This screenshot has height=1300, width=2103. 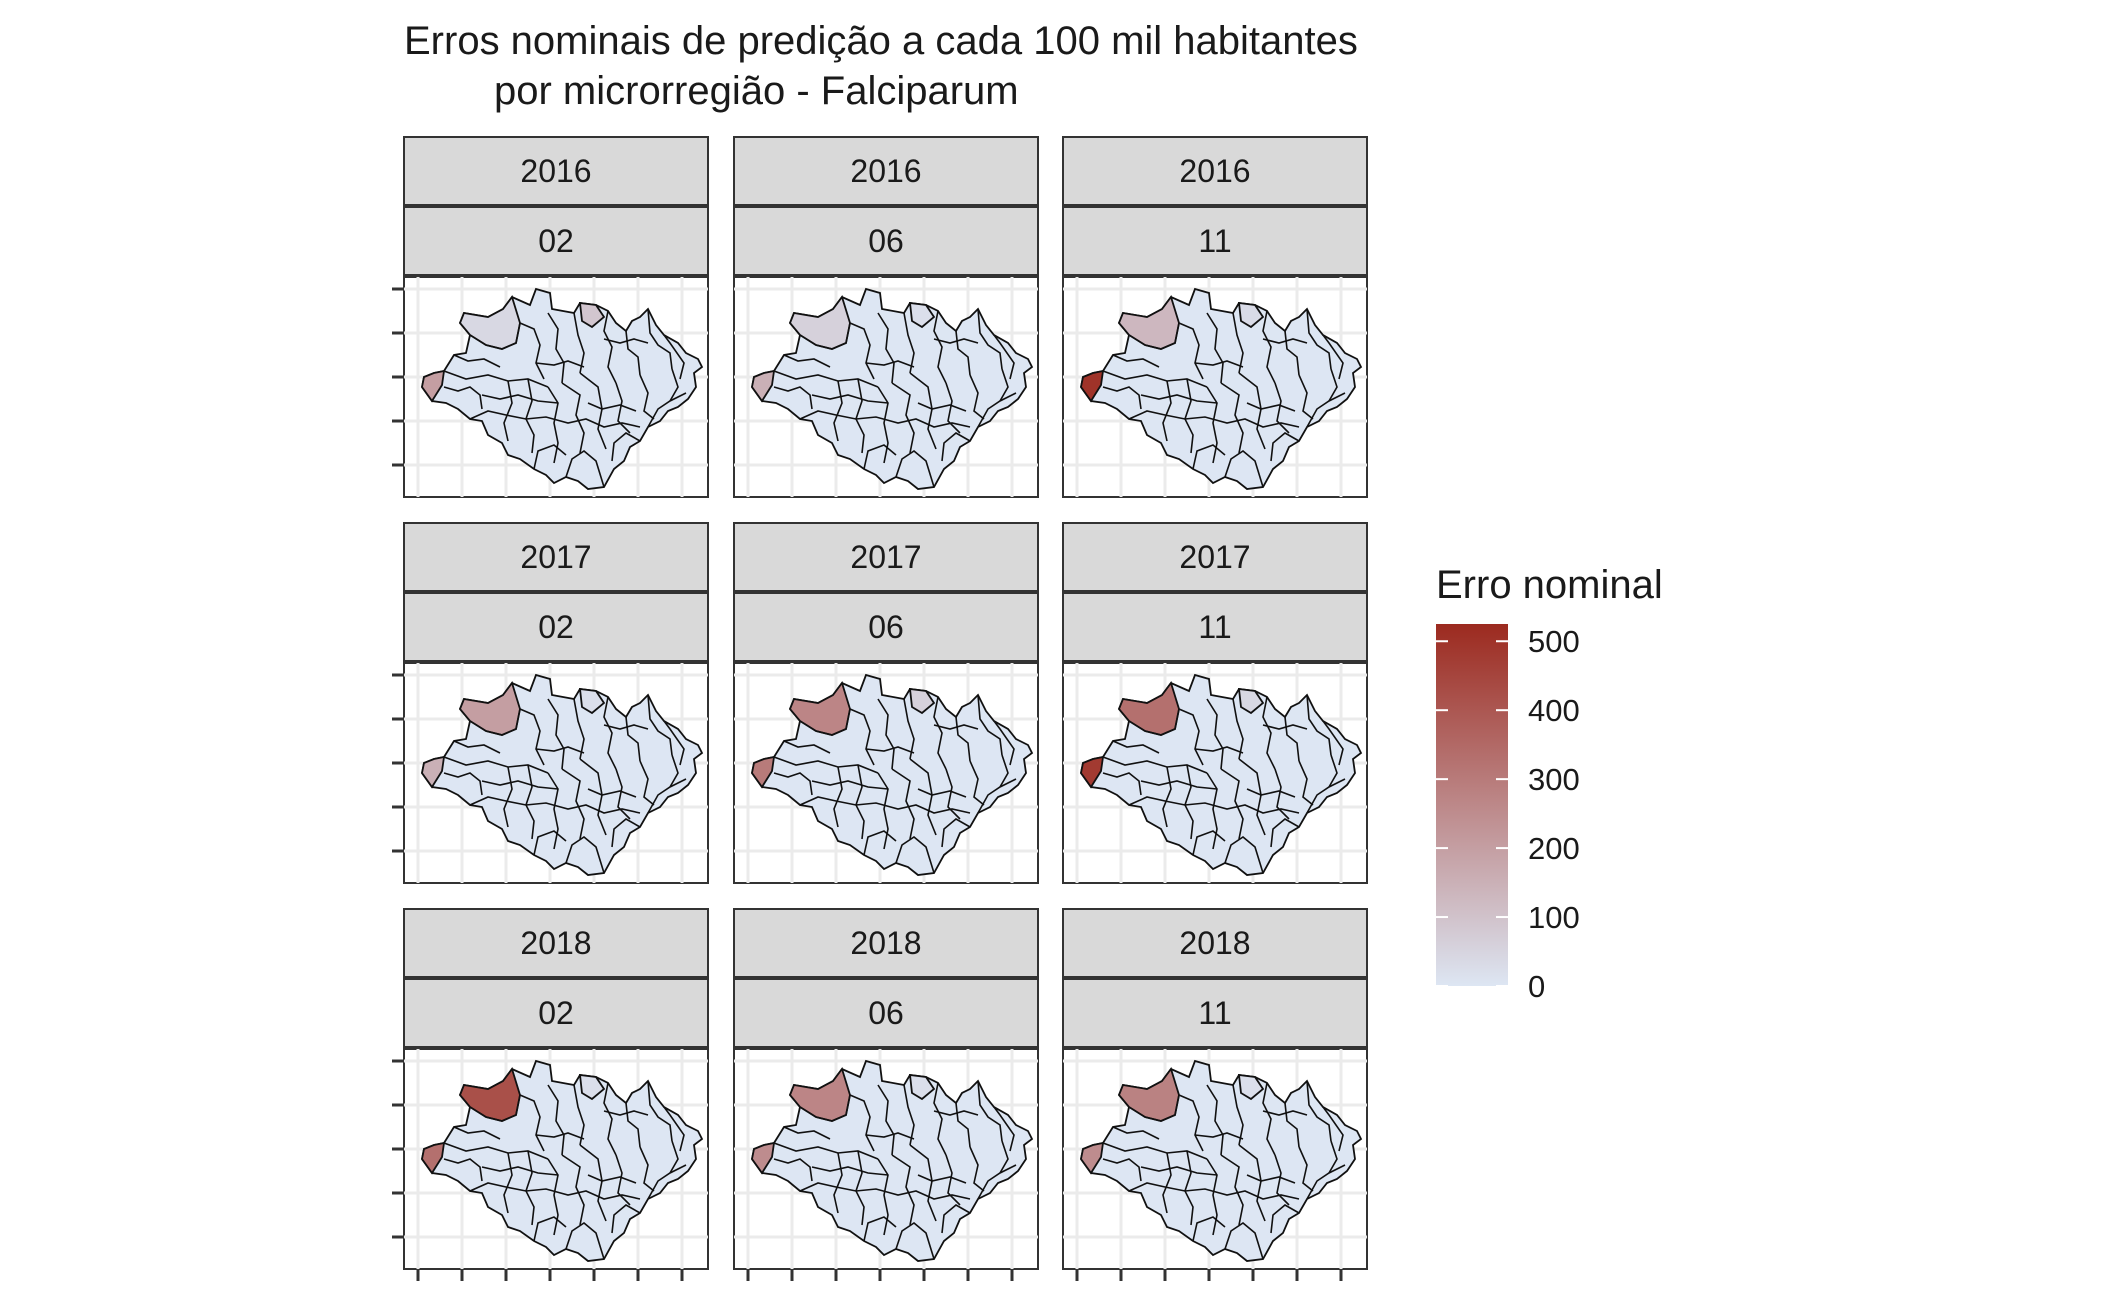 What do you see at coordinates (1554, 848) in the screenshot?
I see `legend-tick-label: 200` at bounding box center [1554, 848].